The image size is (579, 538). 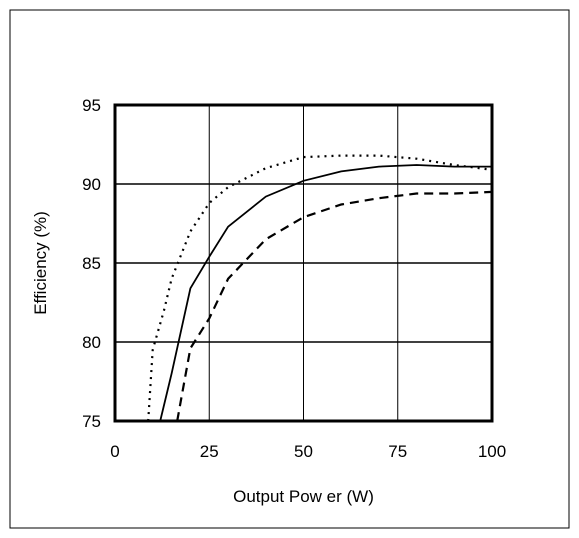 I want to click on x-tick-label: 75, so click(x=397, y=451).